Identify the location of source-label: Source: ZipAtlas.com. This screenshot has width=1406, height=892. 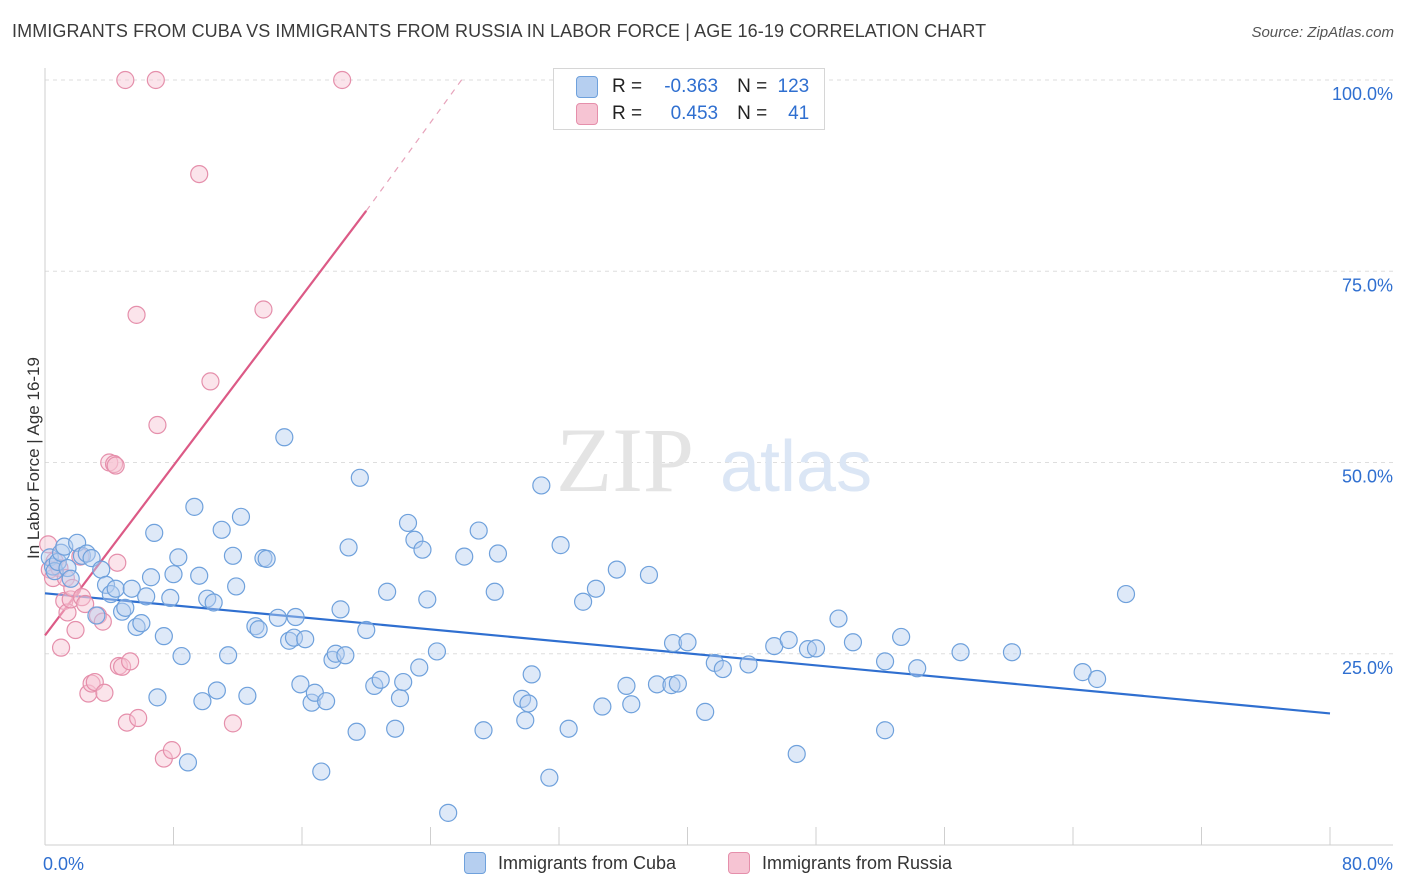
(1322, 32).